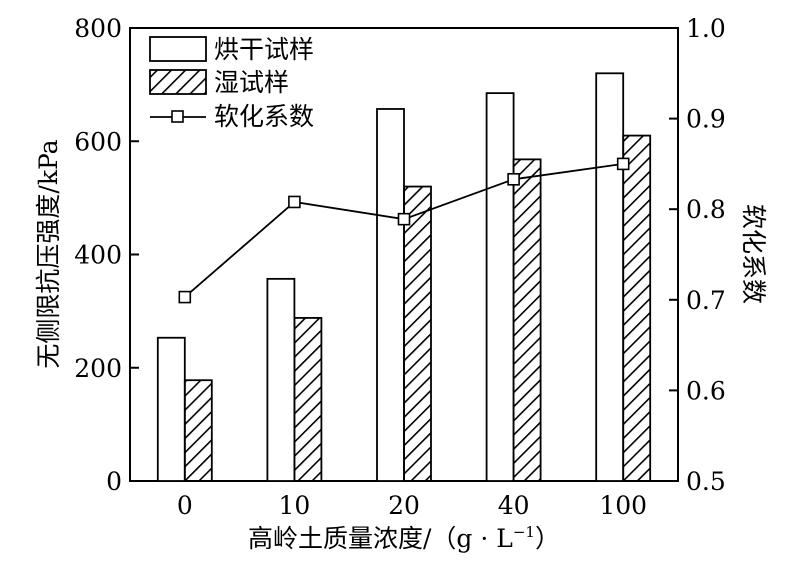  Describe the element at coordinates (524, 532) in the screenshot. I see `x-axis-title-superscript: −1` at that location.